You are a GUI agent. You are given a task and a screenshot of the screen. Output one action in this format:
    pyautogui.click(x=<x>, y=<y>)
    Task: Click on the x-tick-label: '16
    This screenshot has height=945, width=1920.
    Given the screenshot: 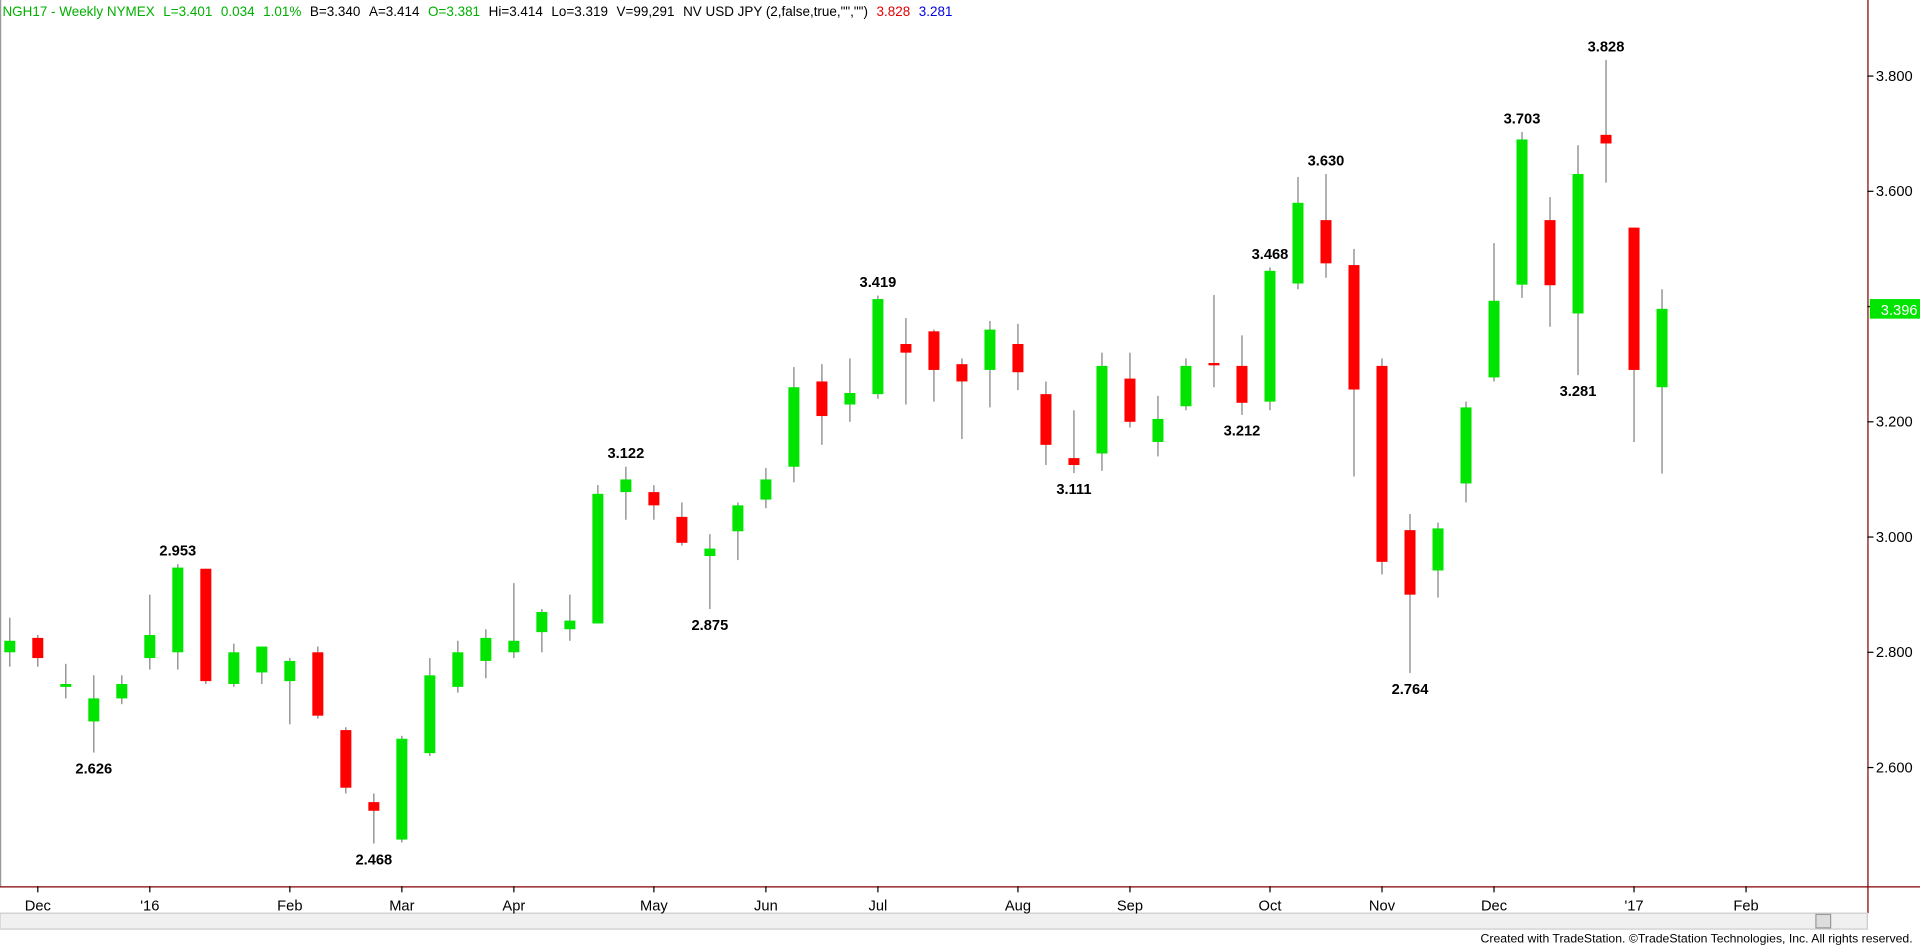 What is the action you would take?
    pyautogui.click(x=149, y=907)
    